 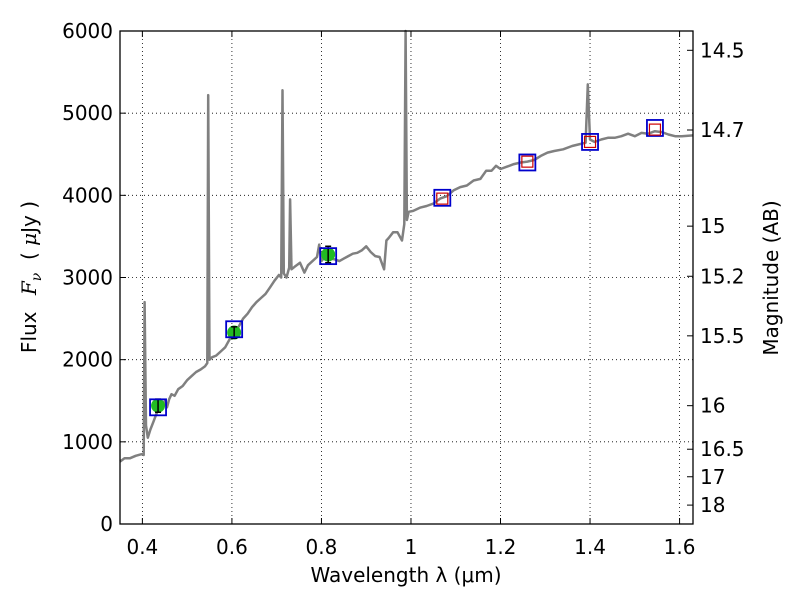 What do you see at coordinates (87, 278) in the screenshot?
I see `y-tick-label: 3000` at bounding box center [87, 278].